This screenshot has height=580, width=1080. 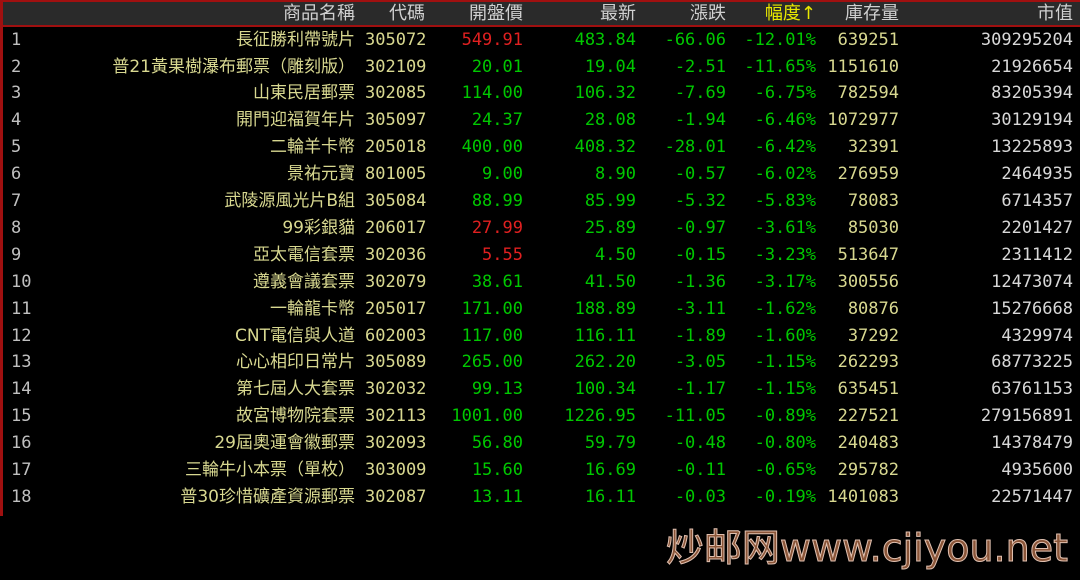 What do you see at coordinates (873, 201) in the screenshot?
I see `stock-quantity: 78083` at bounding box center [873, 201].